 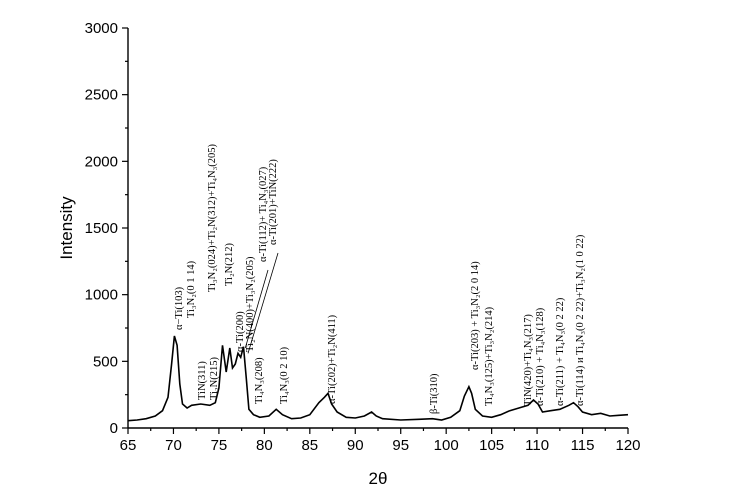 What do you see at coordinates (219, 445) in the screenshot?
I see `x-tick-label: 75` at bounding box center [219, 445].